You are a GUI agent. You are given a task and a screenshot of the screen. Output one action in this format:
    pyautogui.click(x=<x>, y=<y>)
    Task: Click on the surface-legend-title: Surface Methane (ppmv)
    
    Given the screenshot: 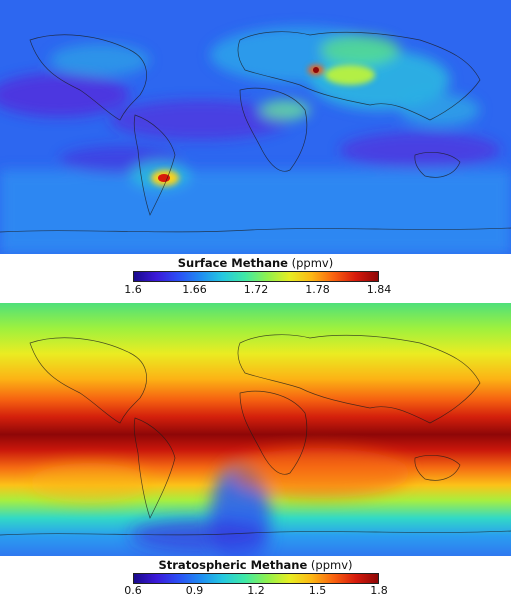 What is the action you would take?
    pyautogui.click(x=255, y=263)
    